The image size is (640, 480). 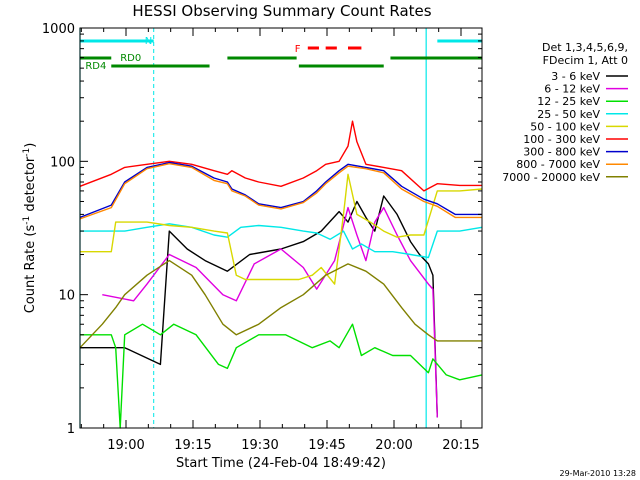 What do you see at coordinates (565, 126) in the screenshot?
I see `legend-label-4: 50 - 100 keV` at bounding box center [565, 126].